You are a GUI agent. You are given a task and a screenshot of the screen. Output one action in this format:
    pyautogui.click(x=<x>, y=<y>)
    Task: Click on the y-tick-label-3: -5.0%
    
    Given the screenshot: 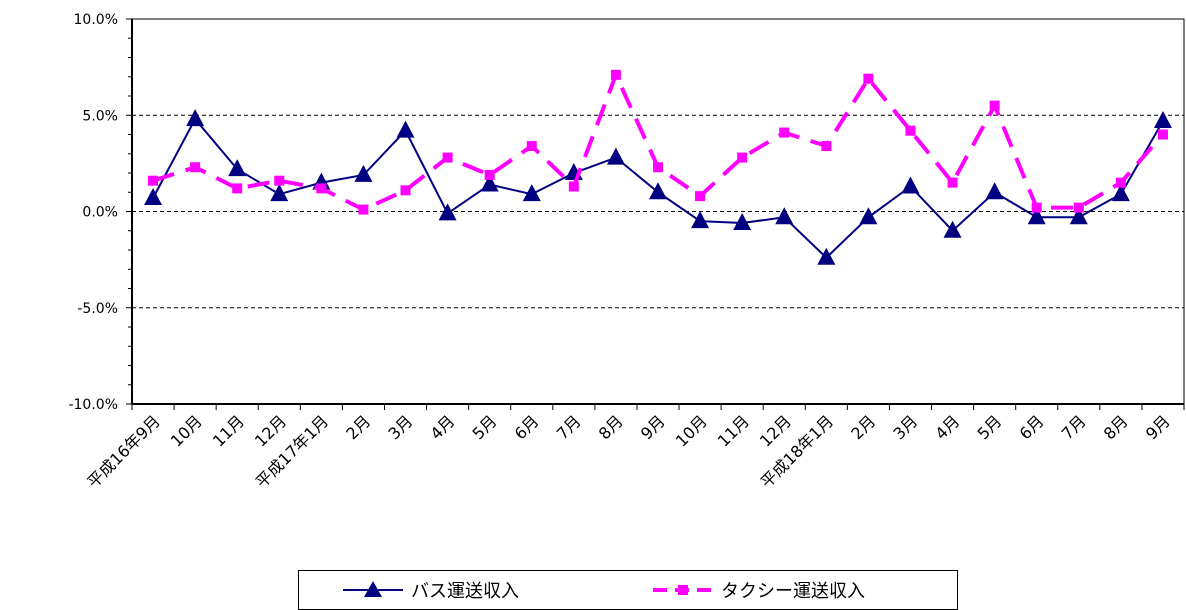 What is the action you would take?
    pyautogui.click(x=97, y=309)
    